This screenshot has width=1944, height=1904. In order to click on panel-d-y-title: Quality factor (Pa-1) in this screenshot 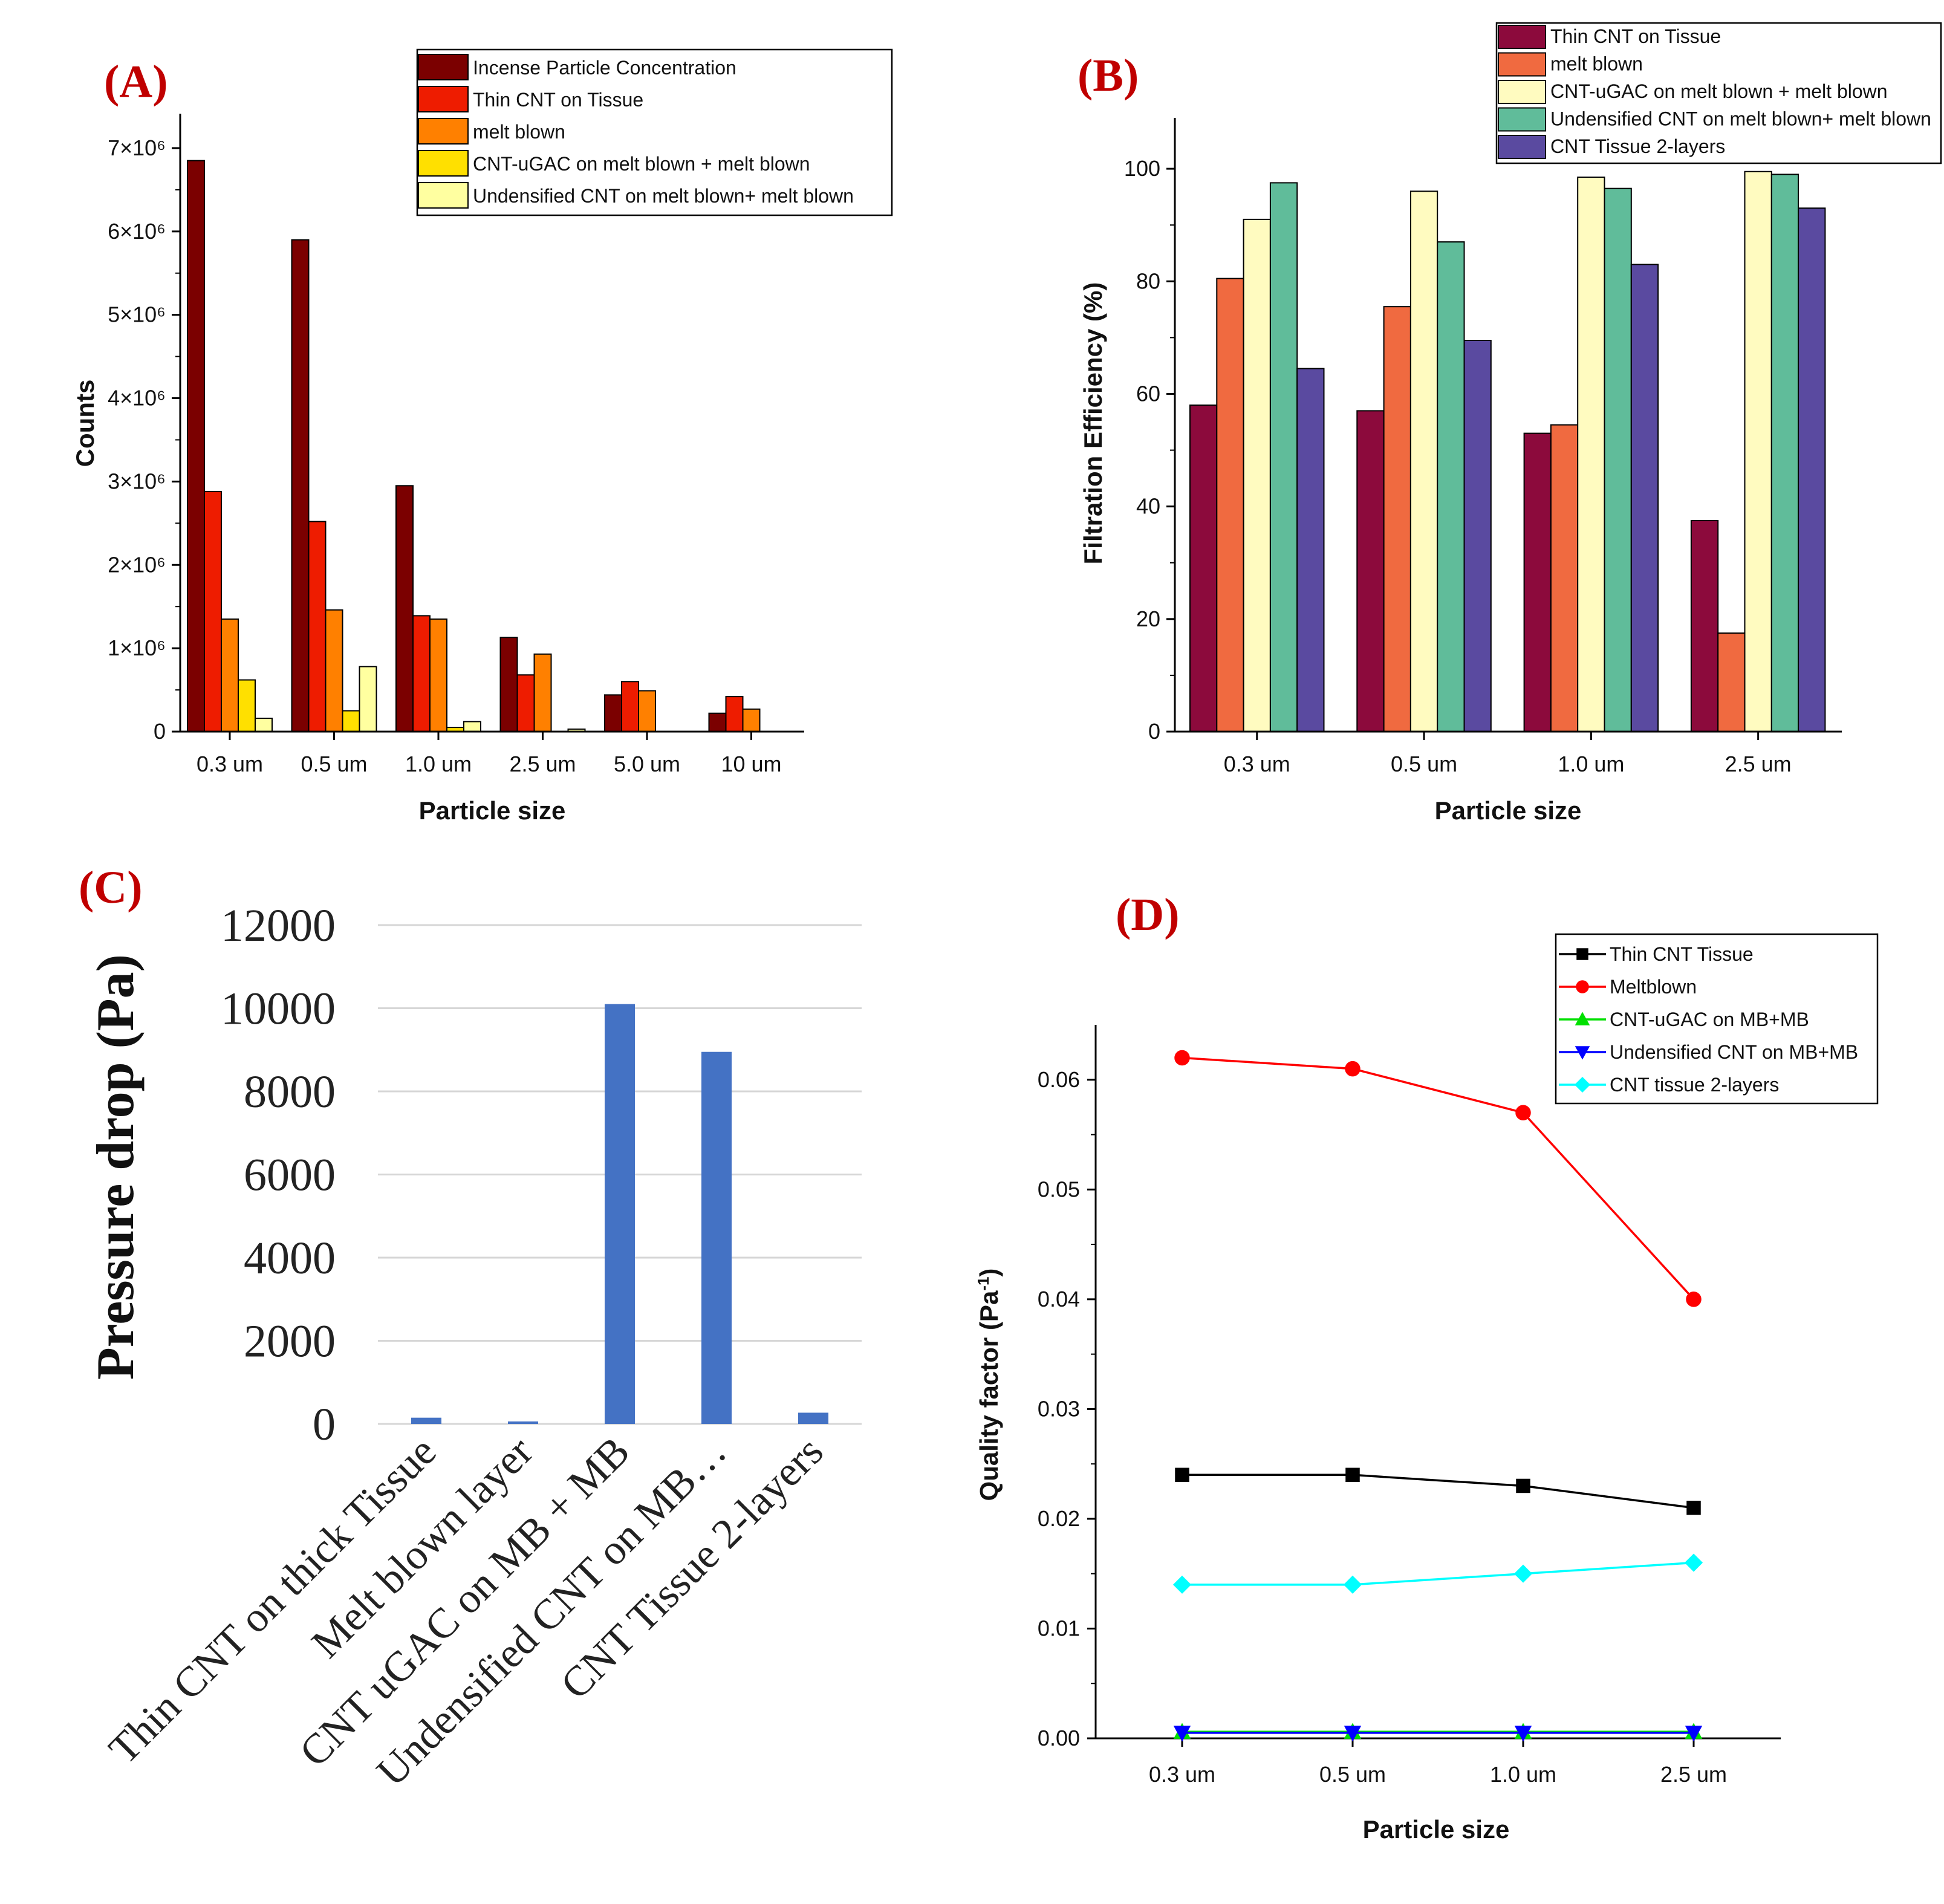, I will do `click(988, 1385)`.